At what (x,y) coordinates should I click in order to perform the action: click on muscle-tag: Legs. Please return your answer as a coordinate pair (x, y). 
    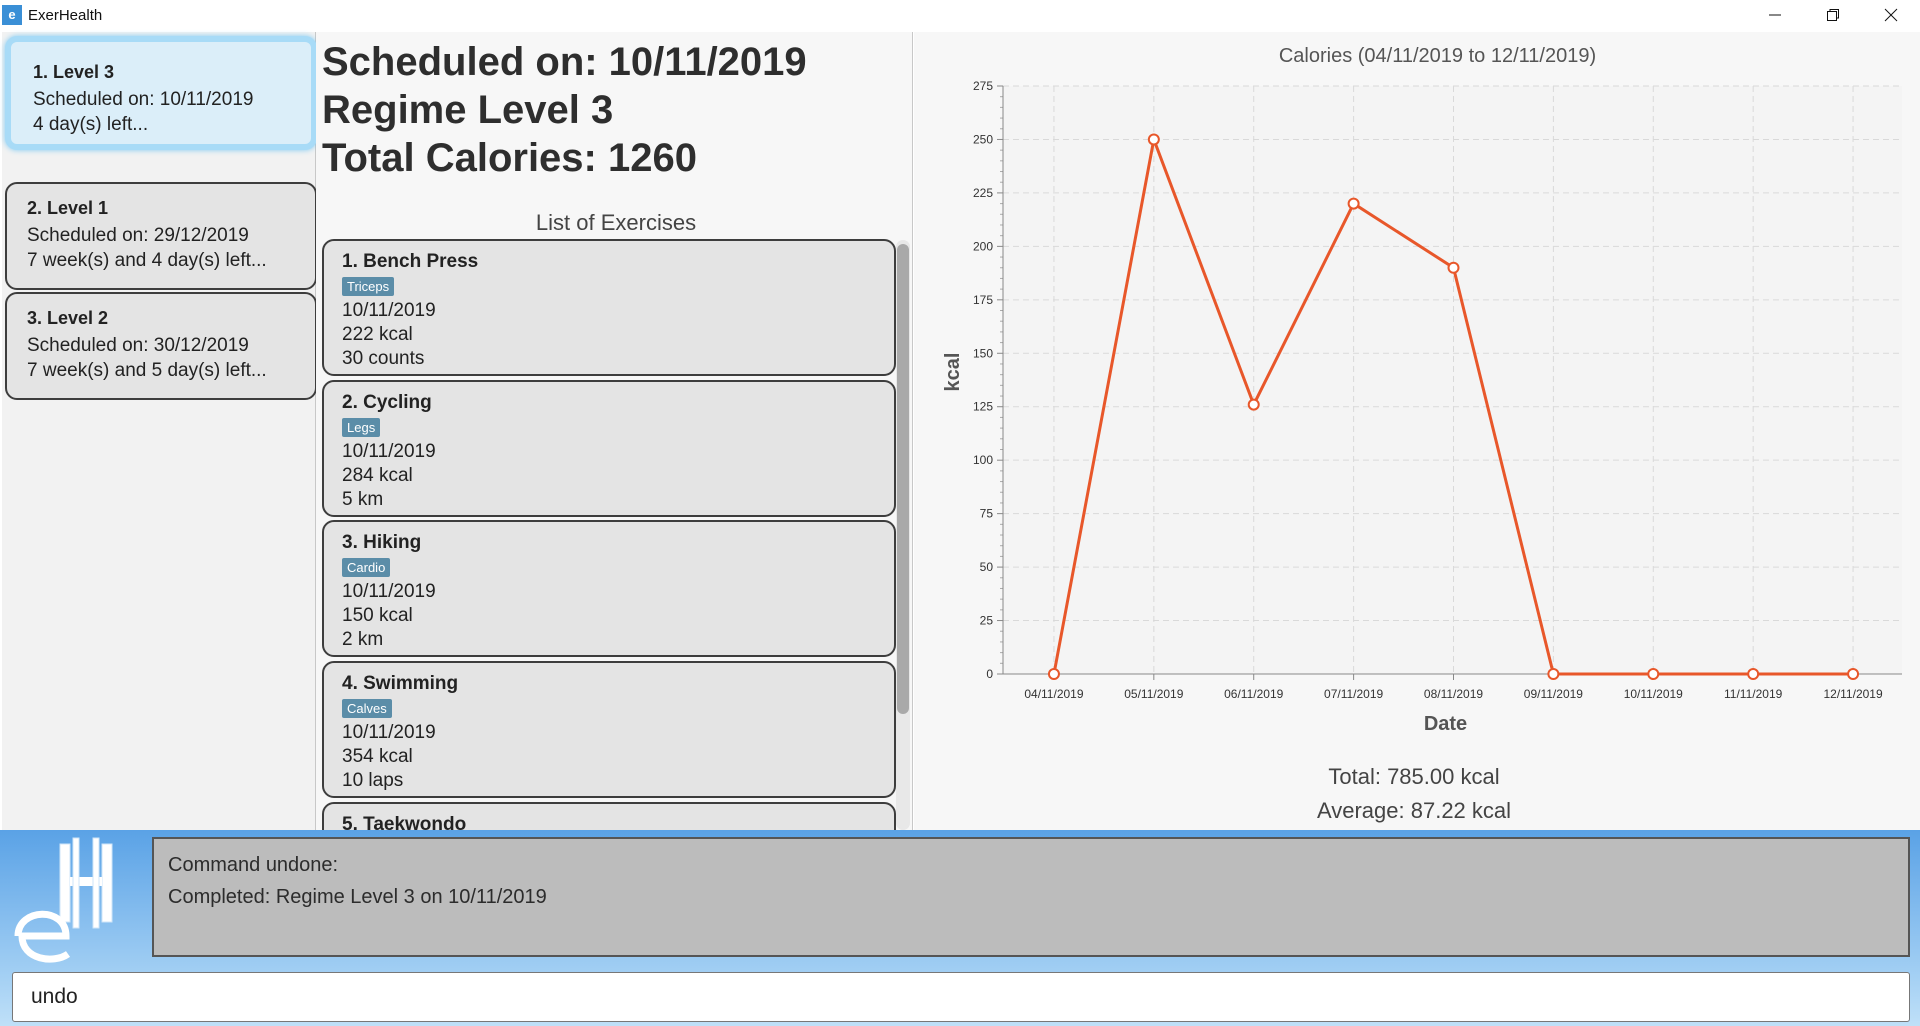
    Looking at the image, I should click on (361, 427).